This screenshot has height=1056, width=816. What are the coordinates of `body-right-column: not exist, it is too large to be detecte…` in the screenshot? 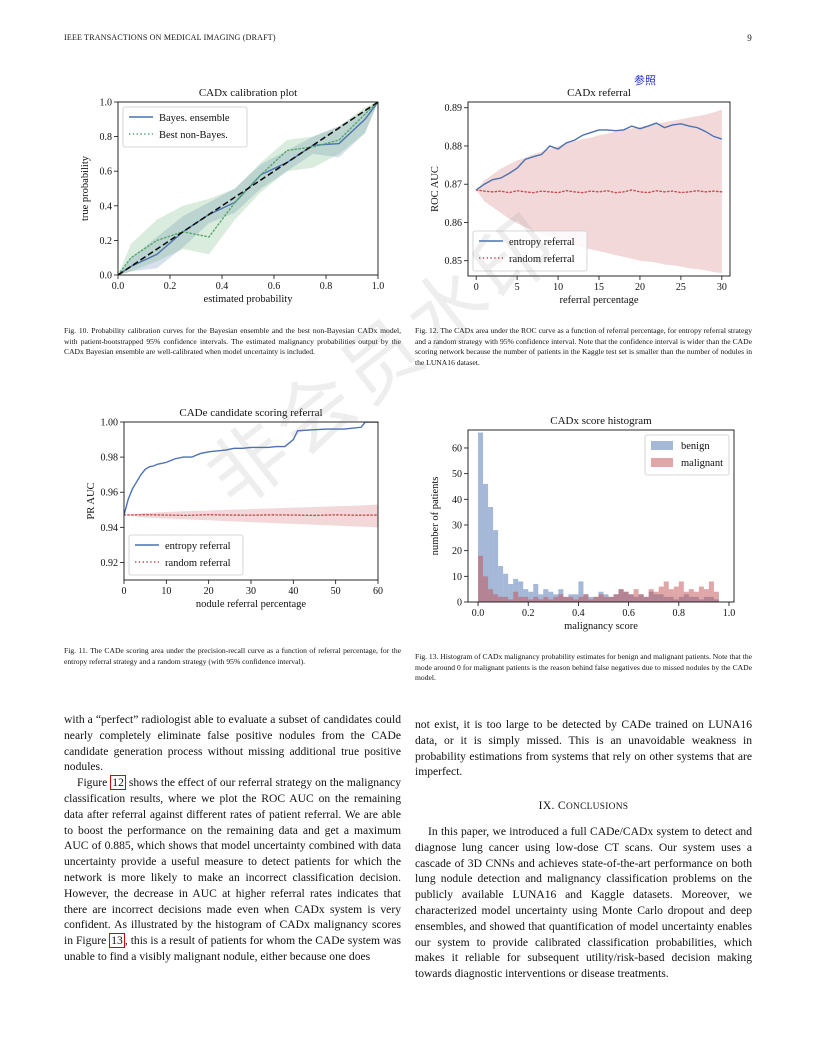 It's located at (583, 849).